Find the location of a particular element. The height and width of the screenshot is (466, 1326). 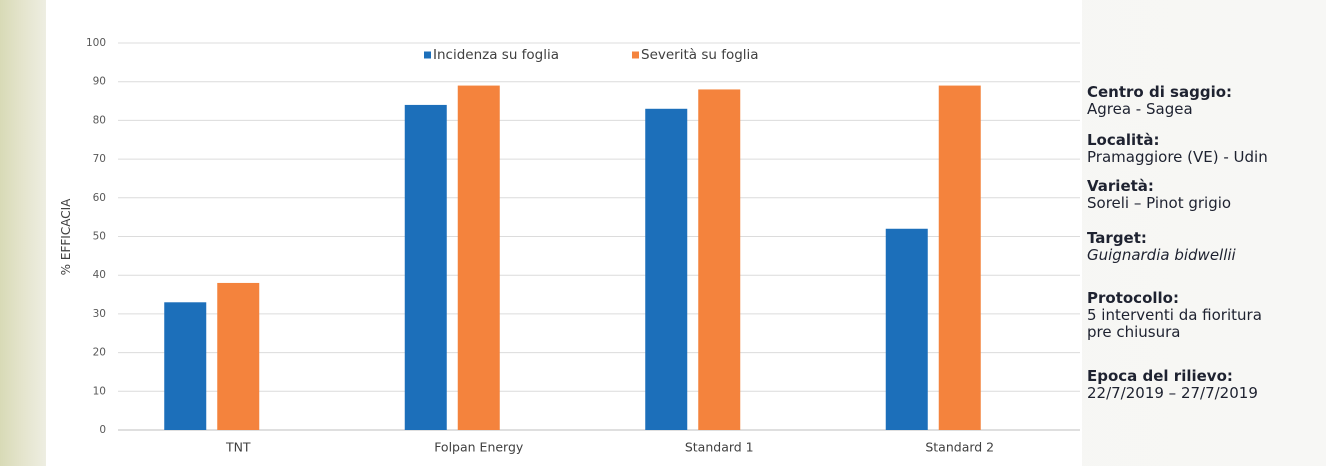

y-tick-label-20: 20 is located at coordinates (99, 353).